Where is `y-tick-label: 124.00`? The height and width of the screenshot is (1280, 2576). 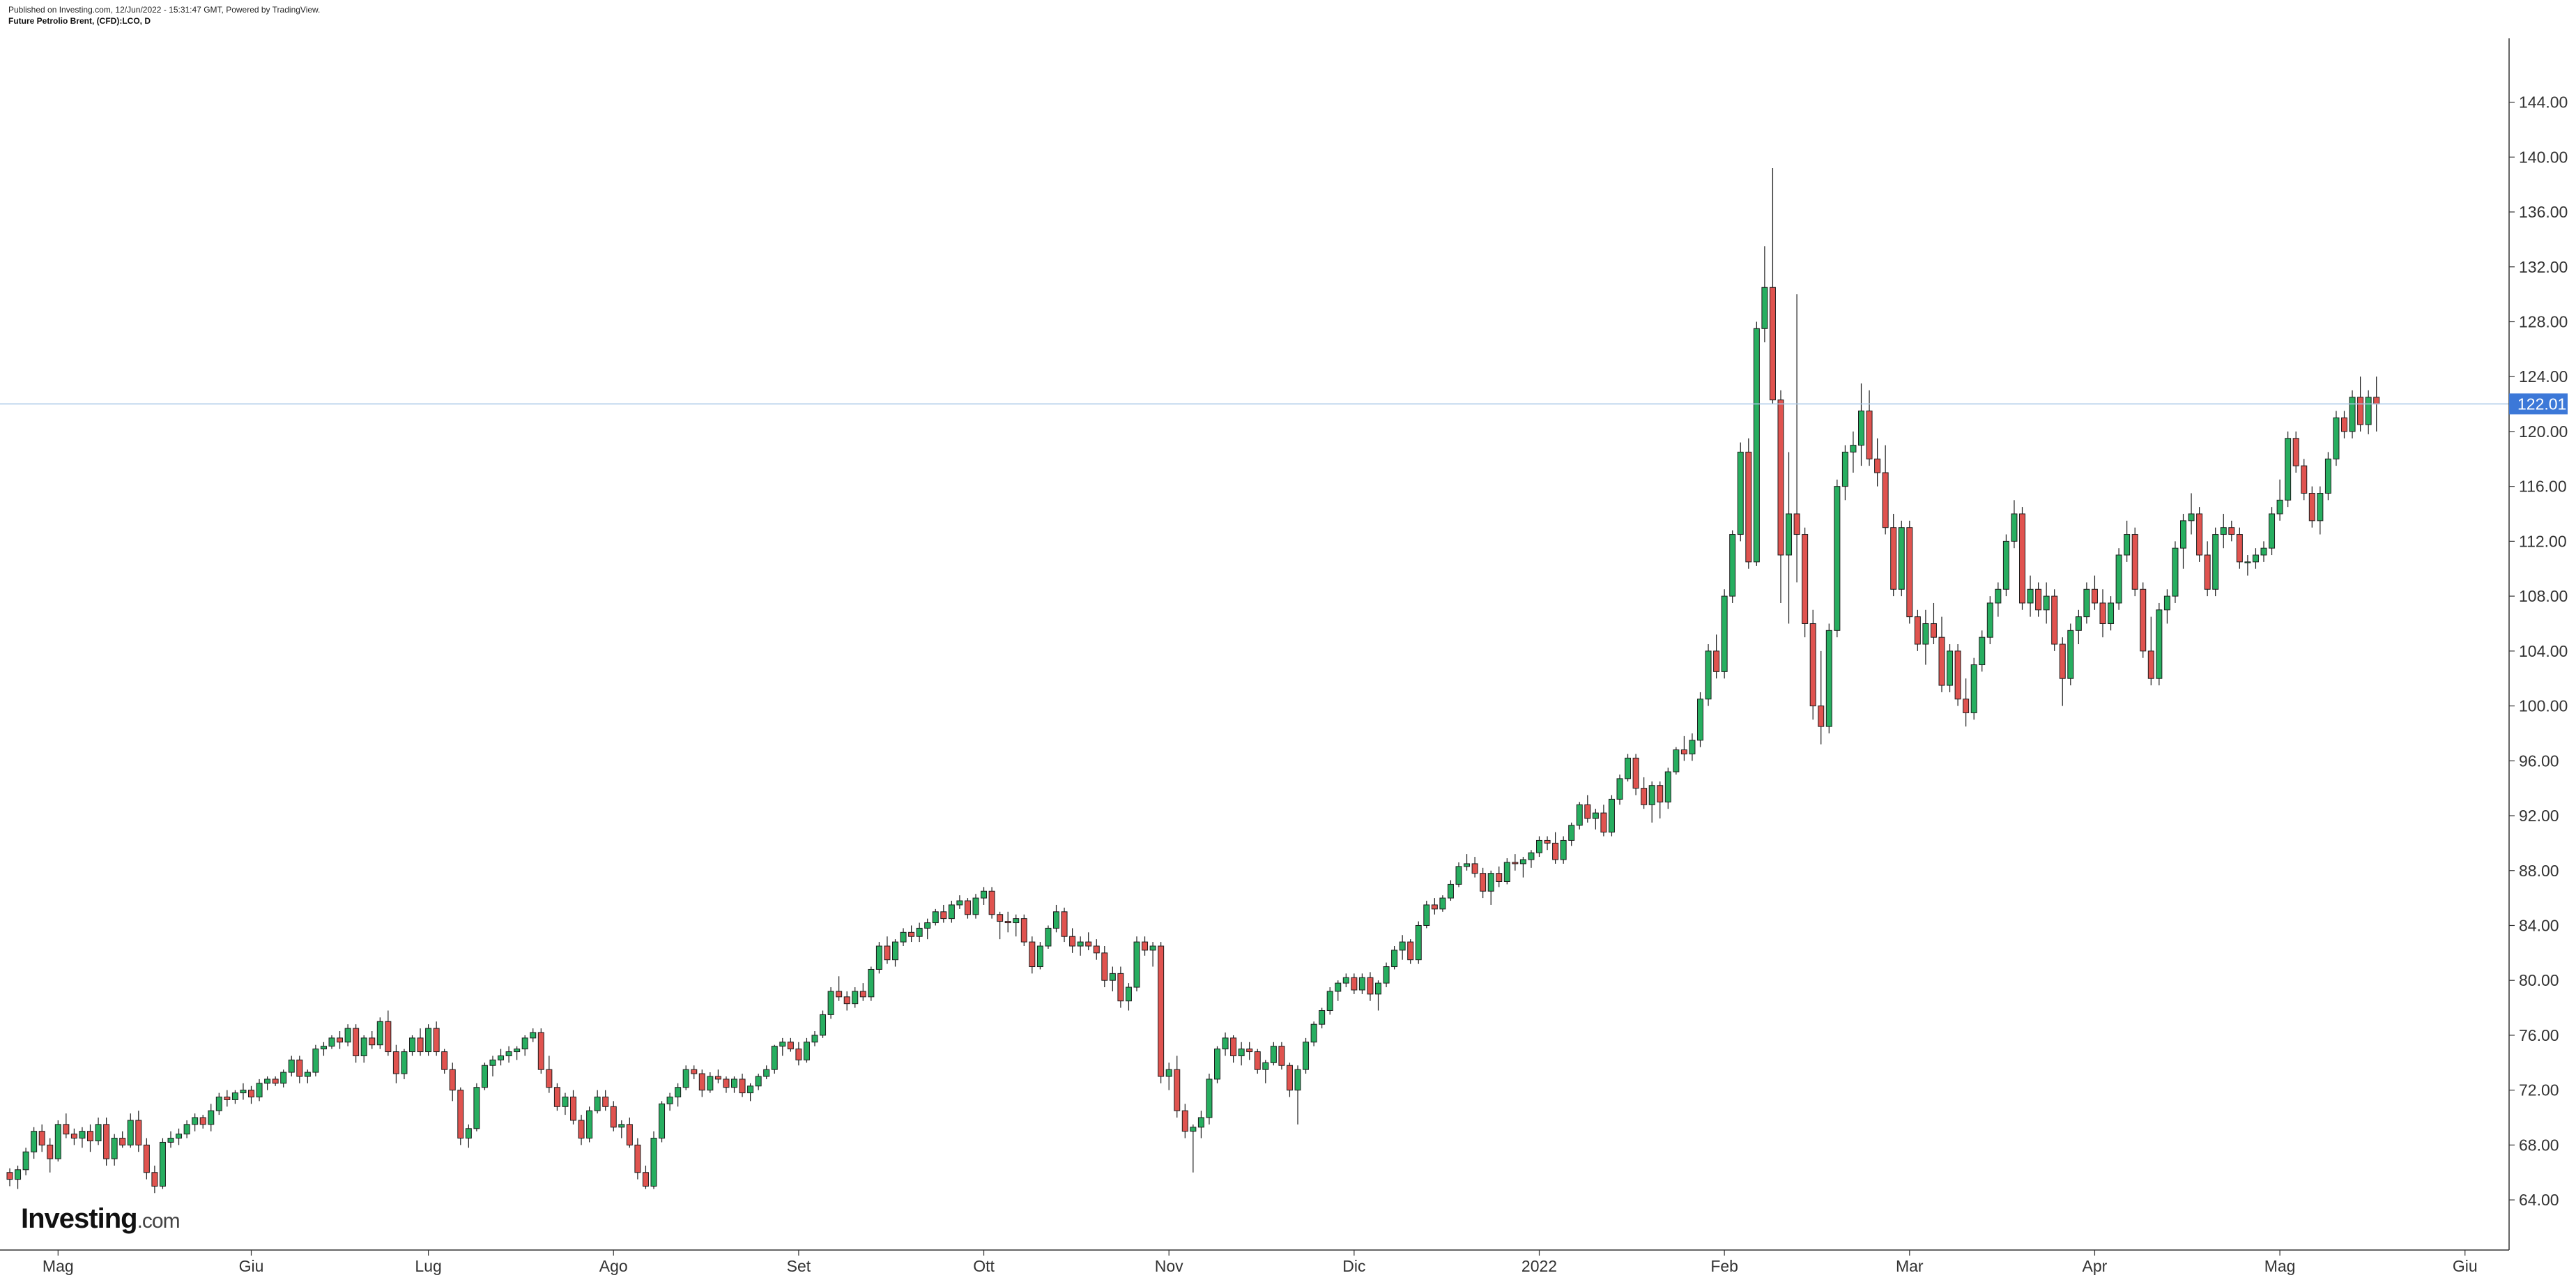 y-tick-label: 124.00 is located at coordinates (2543, 376).